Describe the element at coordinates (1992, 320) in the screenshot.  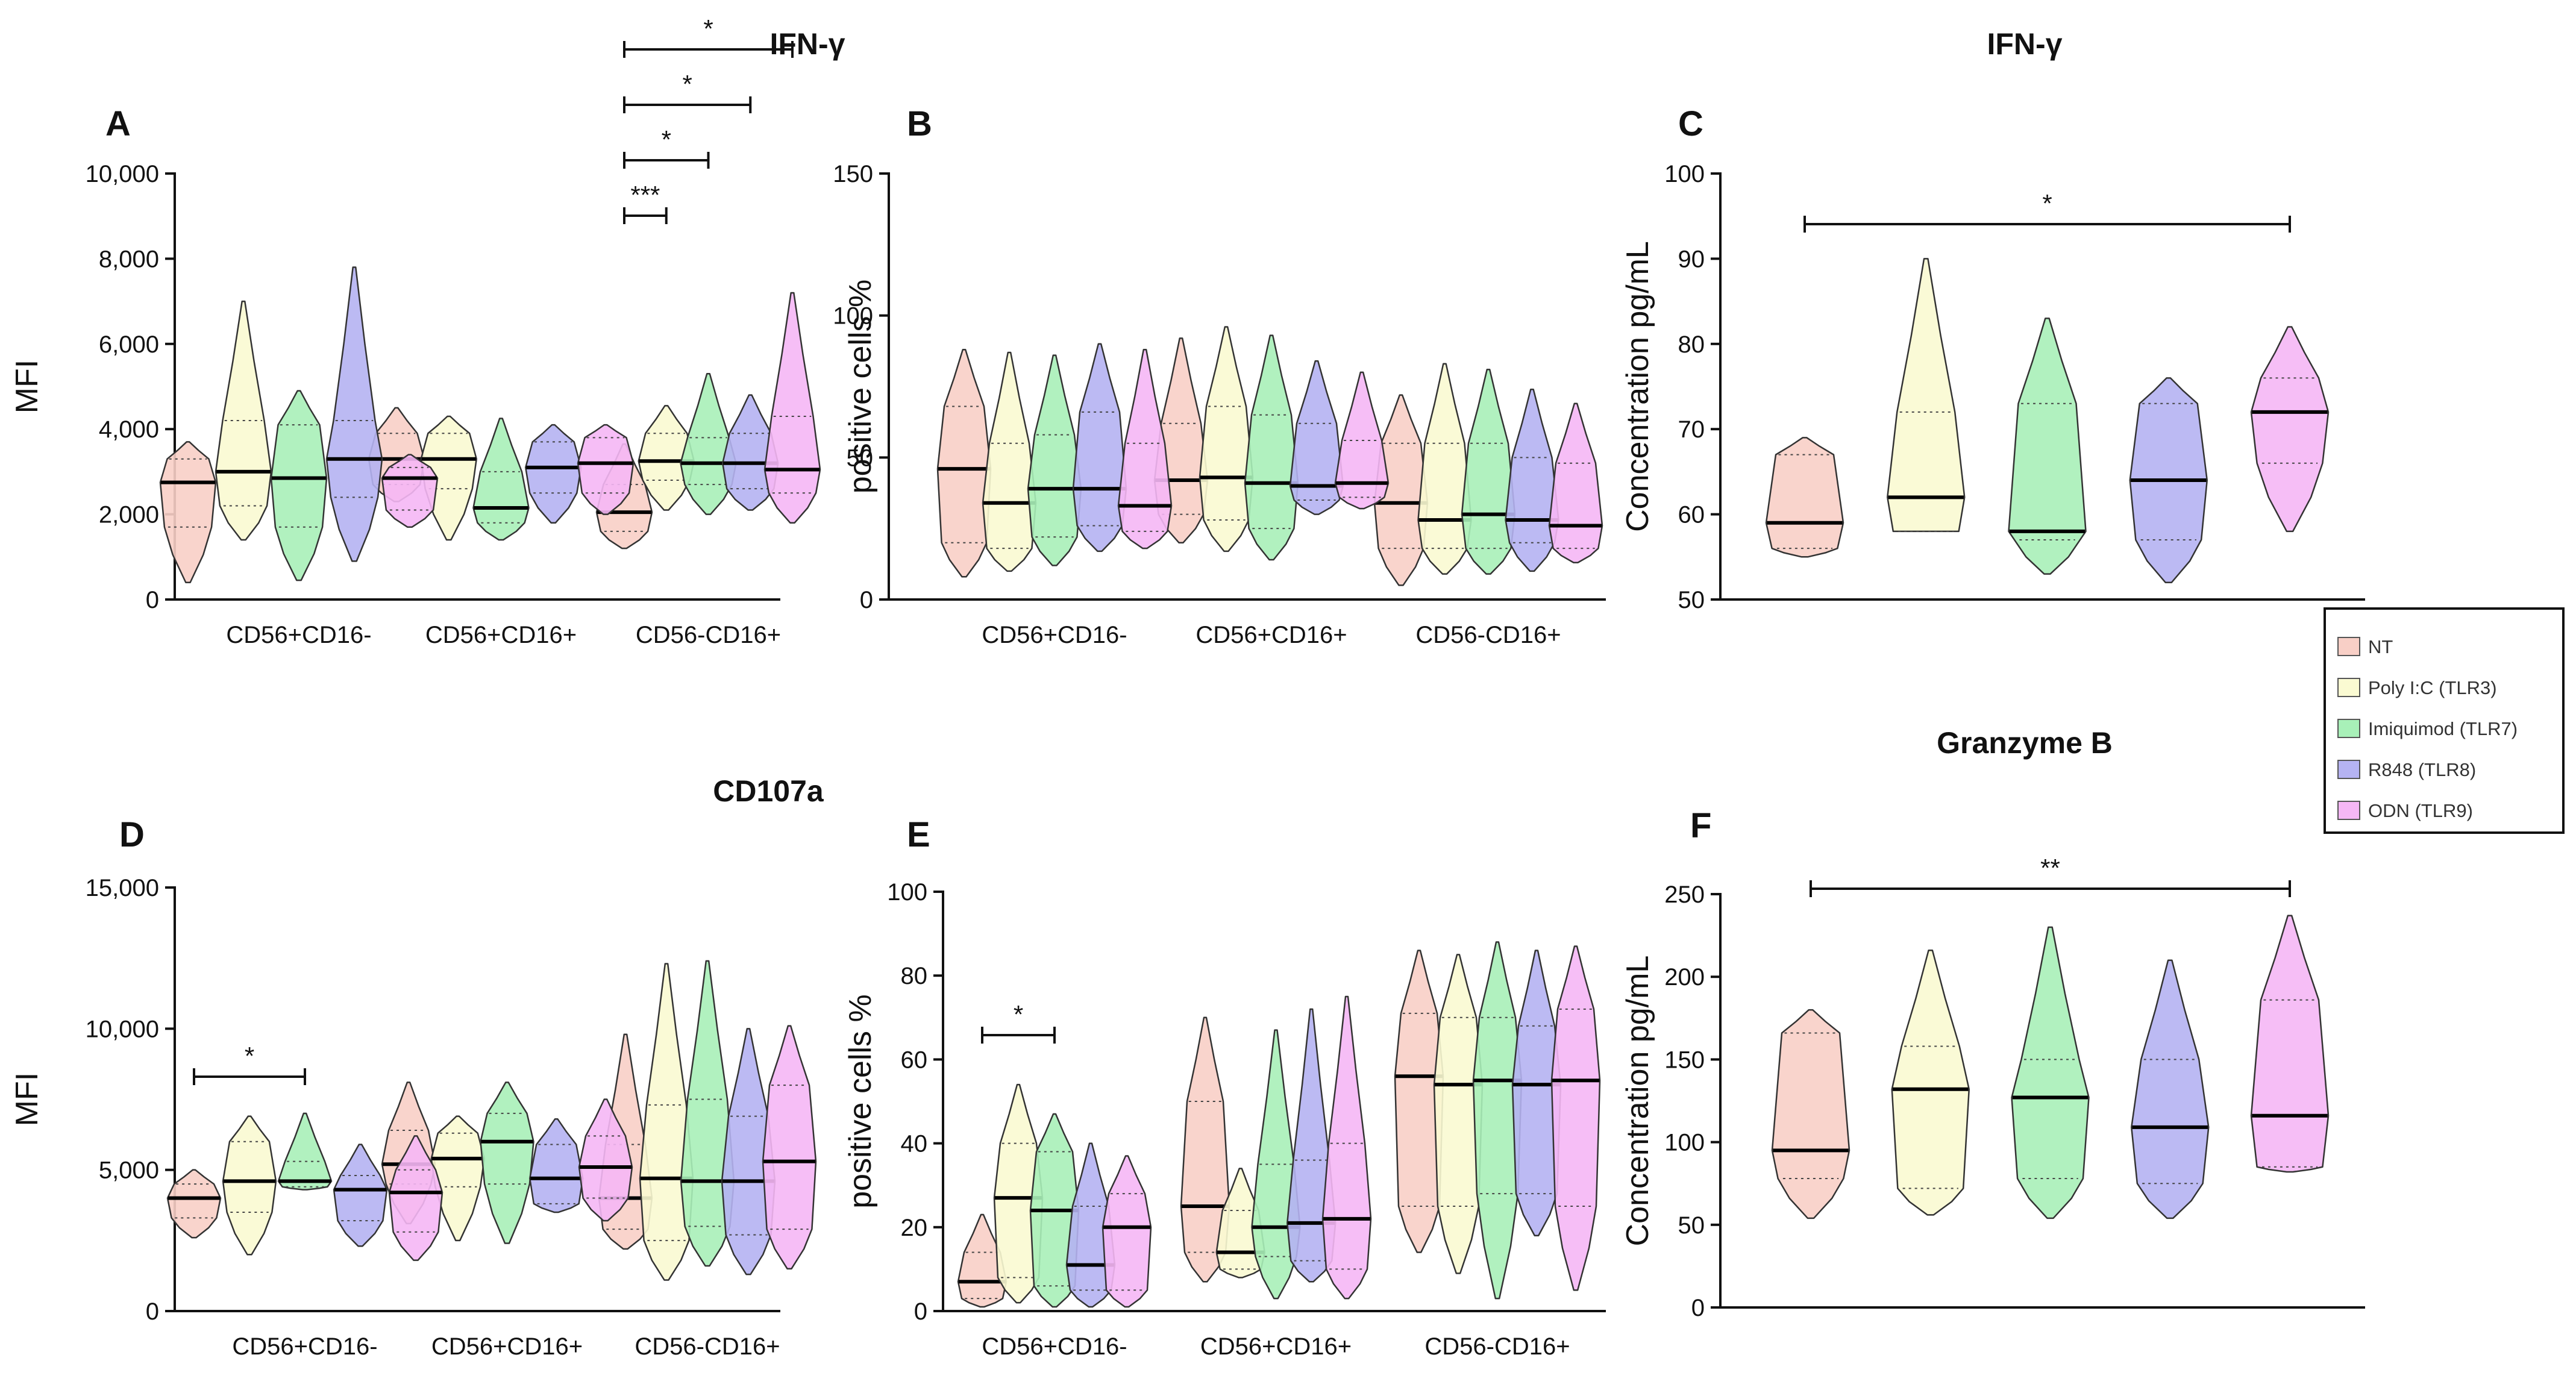
I see `panel-c: IFN-γ C 50 60 70 80 90 100 Concentration pg/mL *` at that location.